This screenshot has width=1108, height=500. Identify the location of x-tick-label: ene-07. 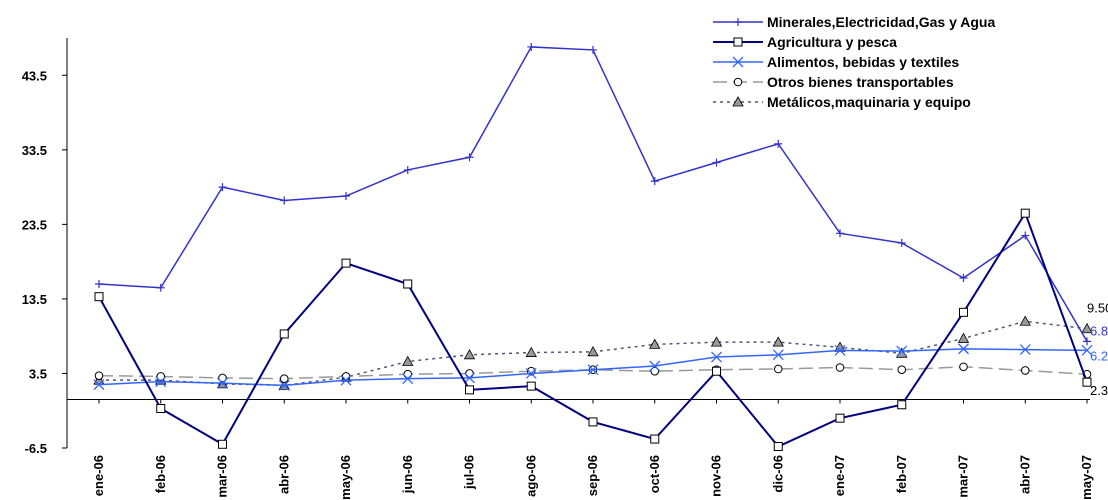
(839, 475).